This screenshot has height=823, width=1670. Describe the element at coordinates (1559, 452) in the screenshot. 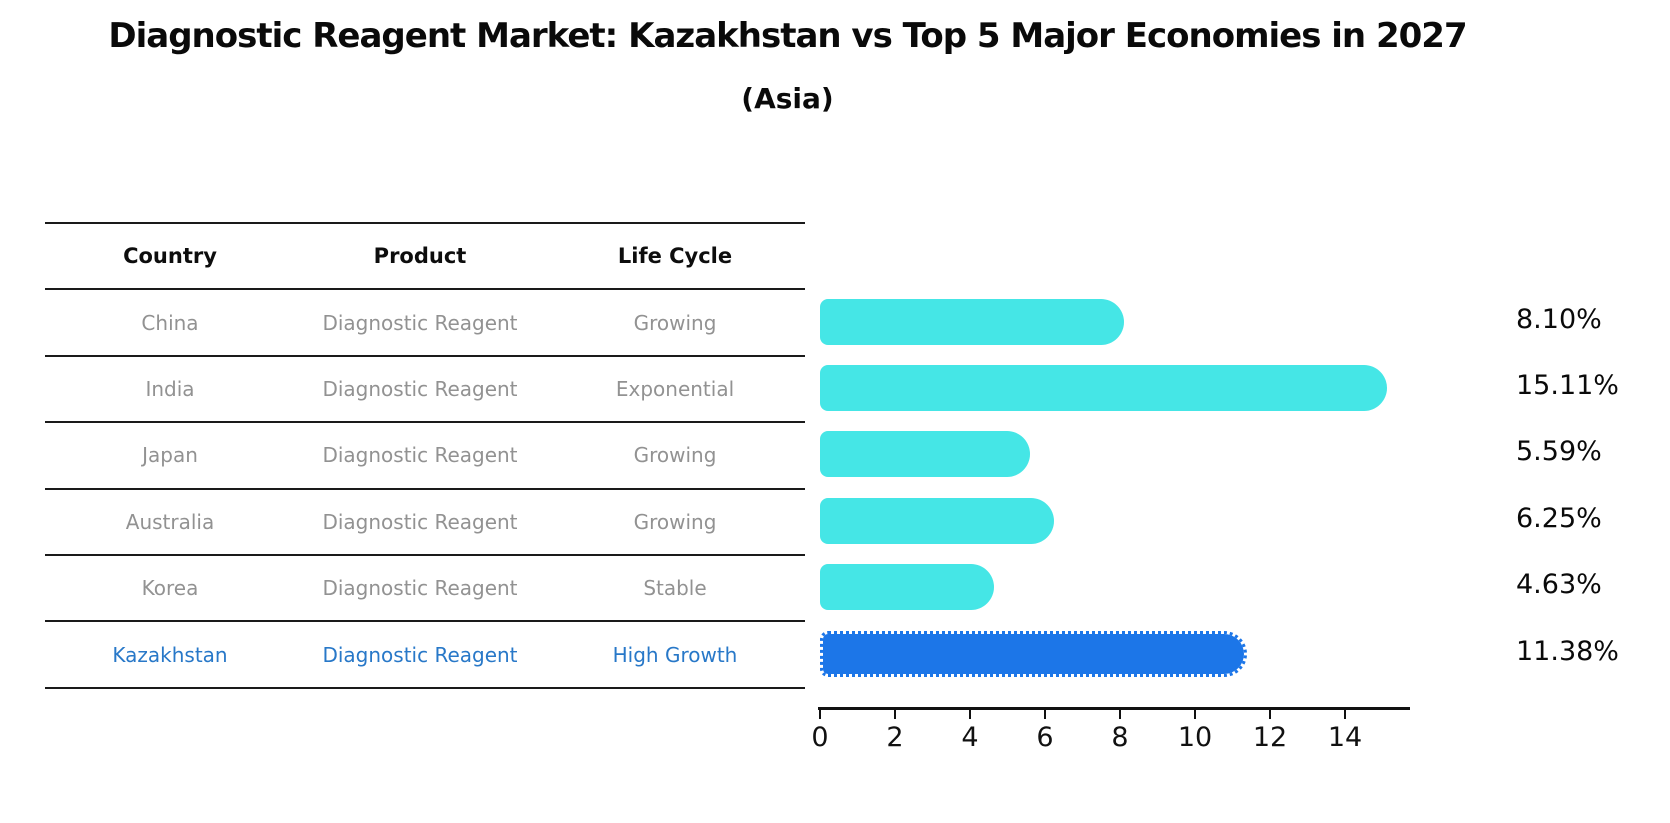

I see `value-label-japan: 5.59%` at that location.